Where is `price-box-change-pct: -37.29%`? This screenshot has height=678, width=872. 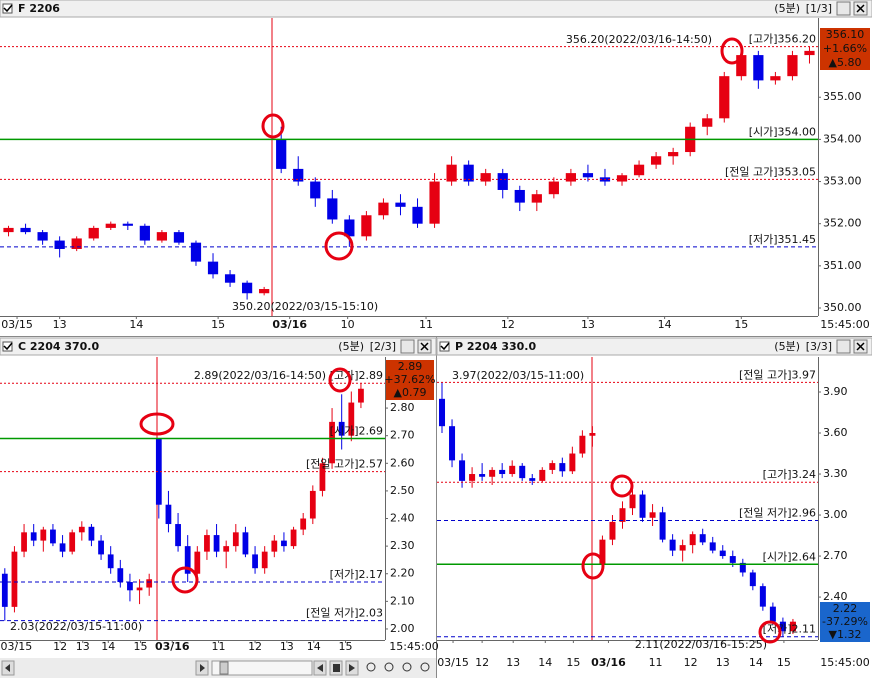
price-box-change-pct: -37.29% is located at coordinates (845, 621).